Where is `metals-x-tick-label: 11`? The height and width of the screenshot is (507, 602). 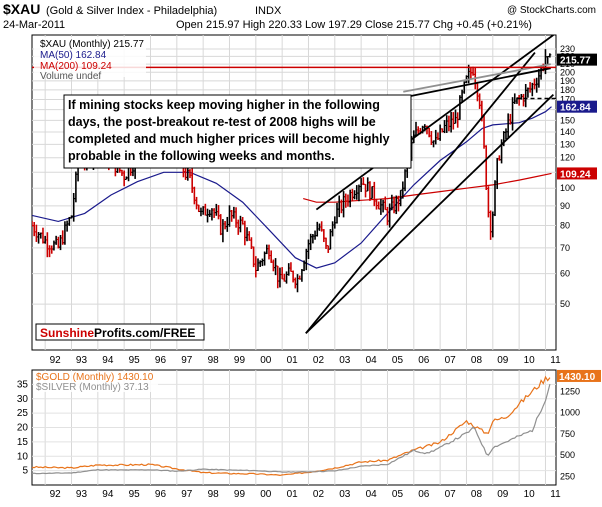
metals-x-tick-label: 11 is located at coordinates (555, 494).